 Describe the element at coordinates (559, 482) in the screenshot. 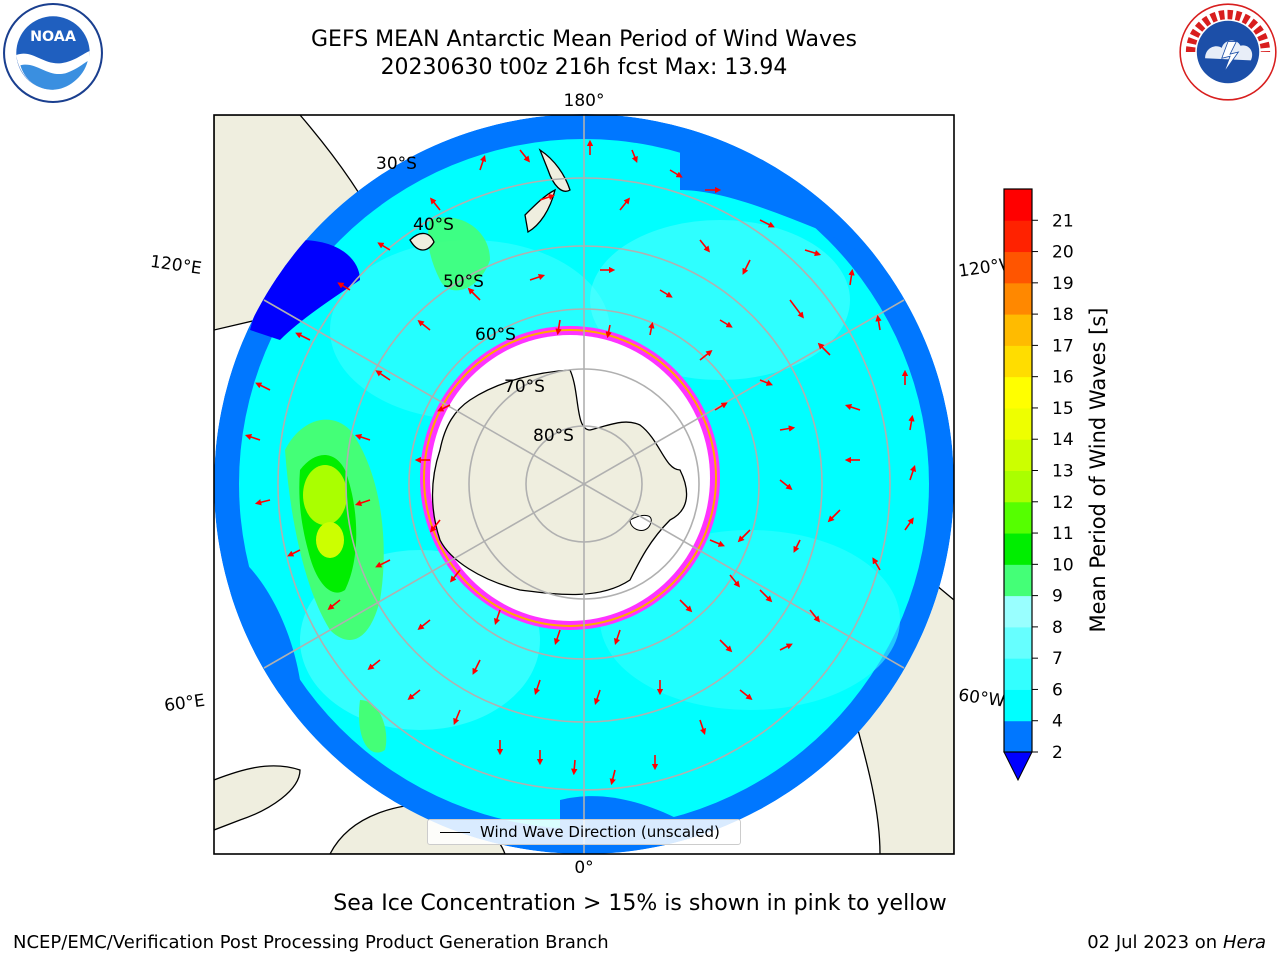

I see `antarctica-land` at that location.